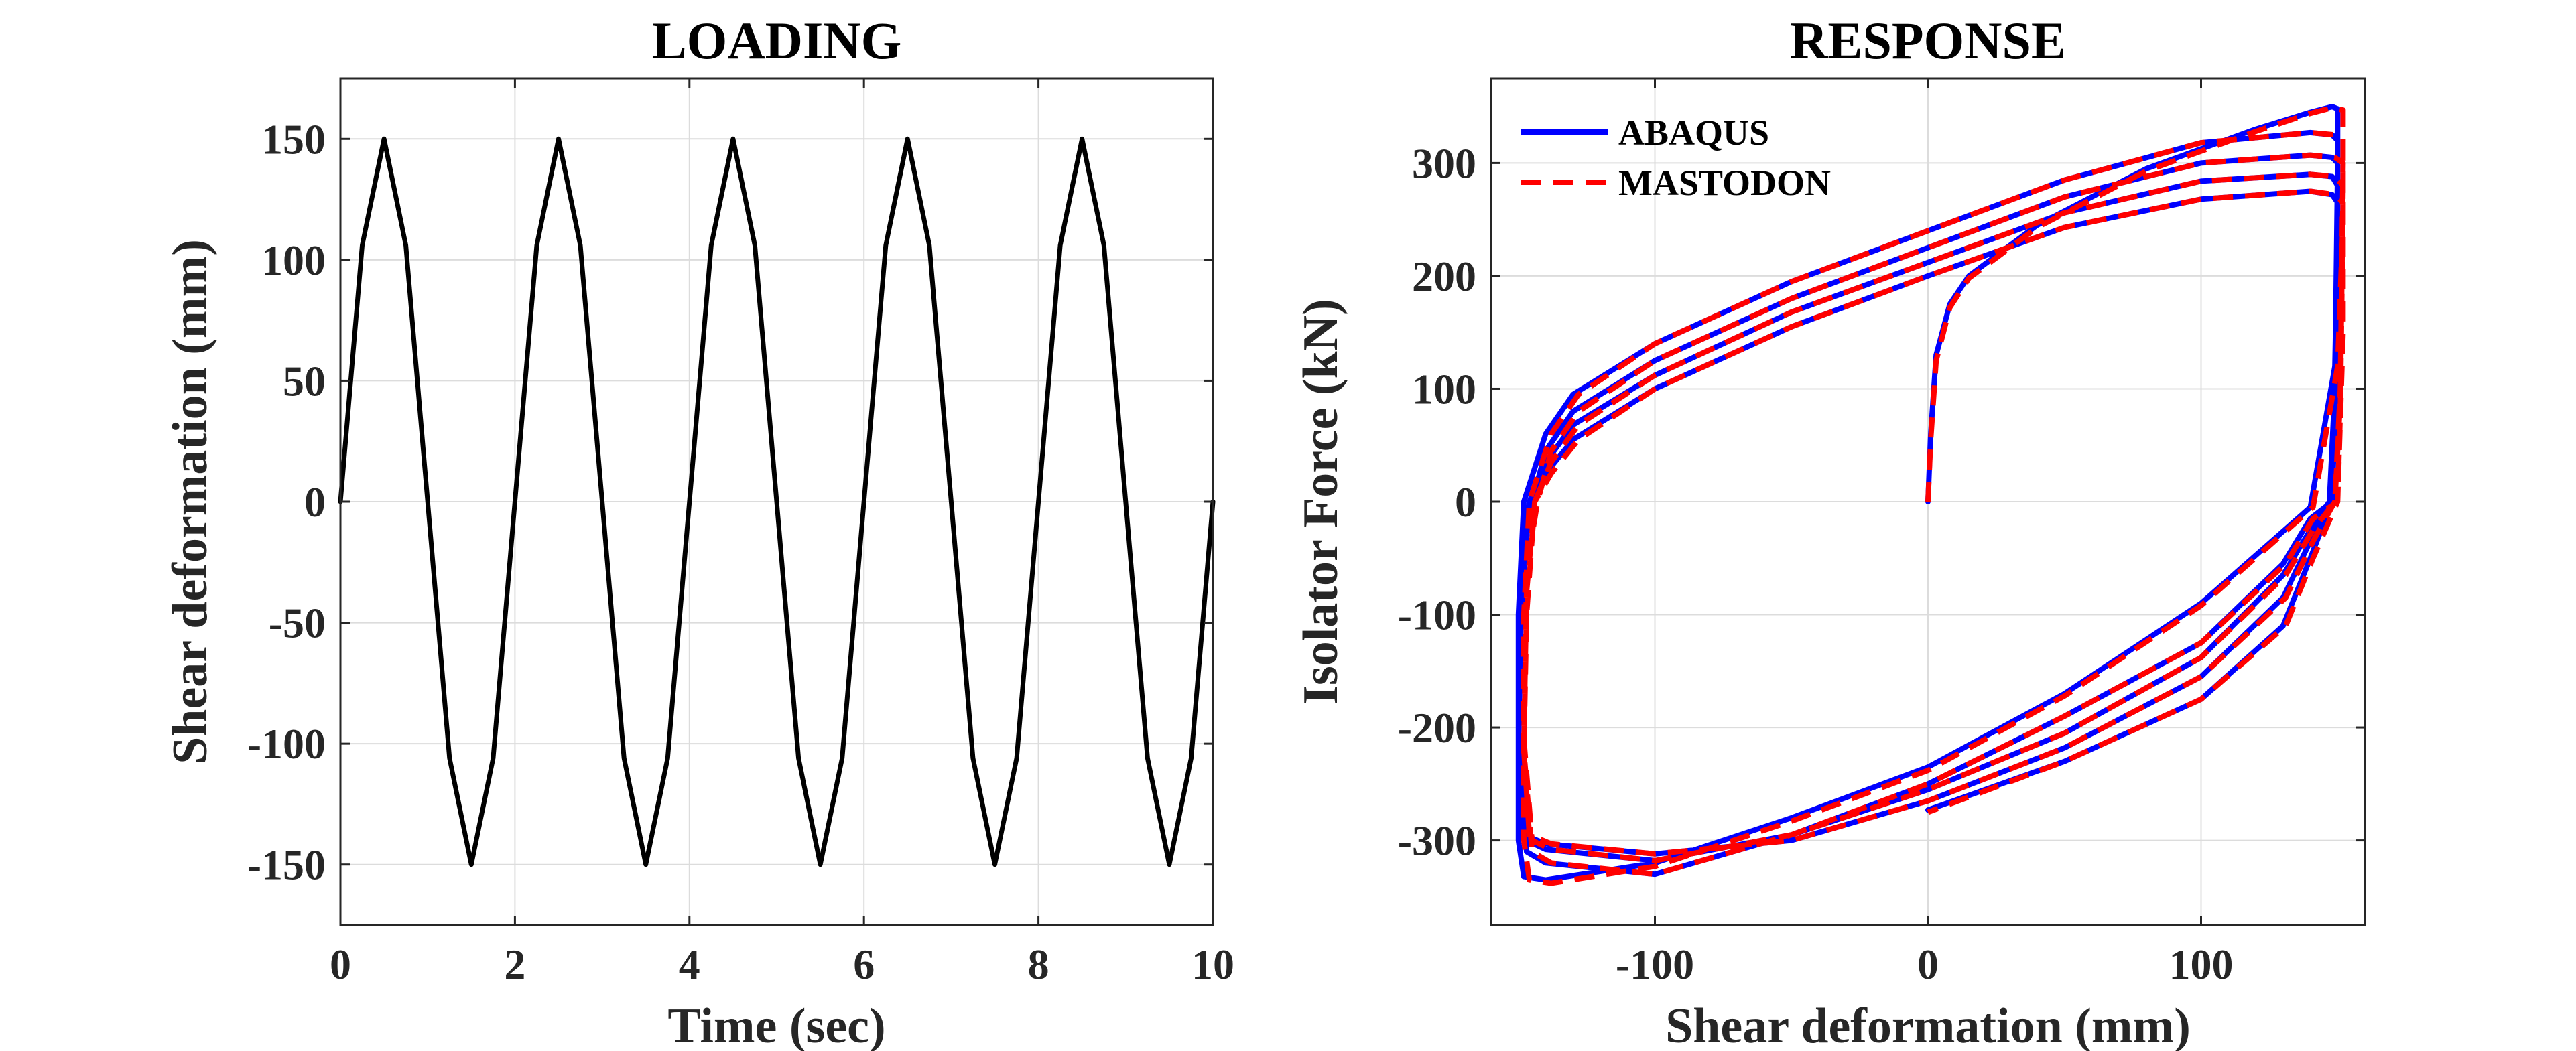  What do you see at coordinates (1444, 389) in the screenshot?
I see `response-y-tick-label: 100` at bounding box center [1444, 389].